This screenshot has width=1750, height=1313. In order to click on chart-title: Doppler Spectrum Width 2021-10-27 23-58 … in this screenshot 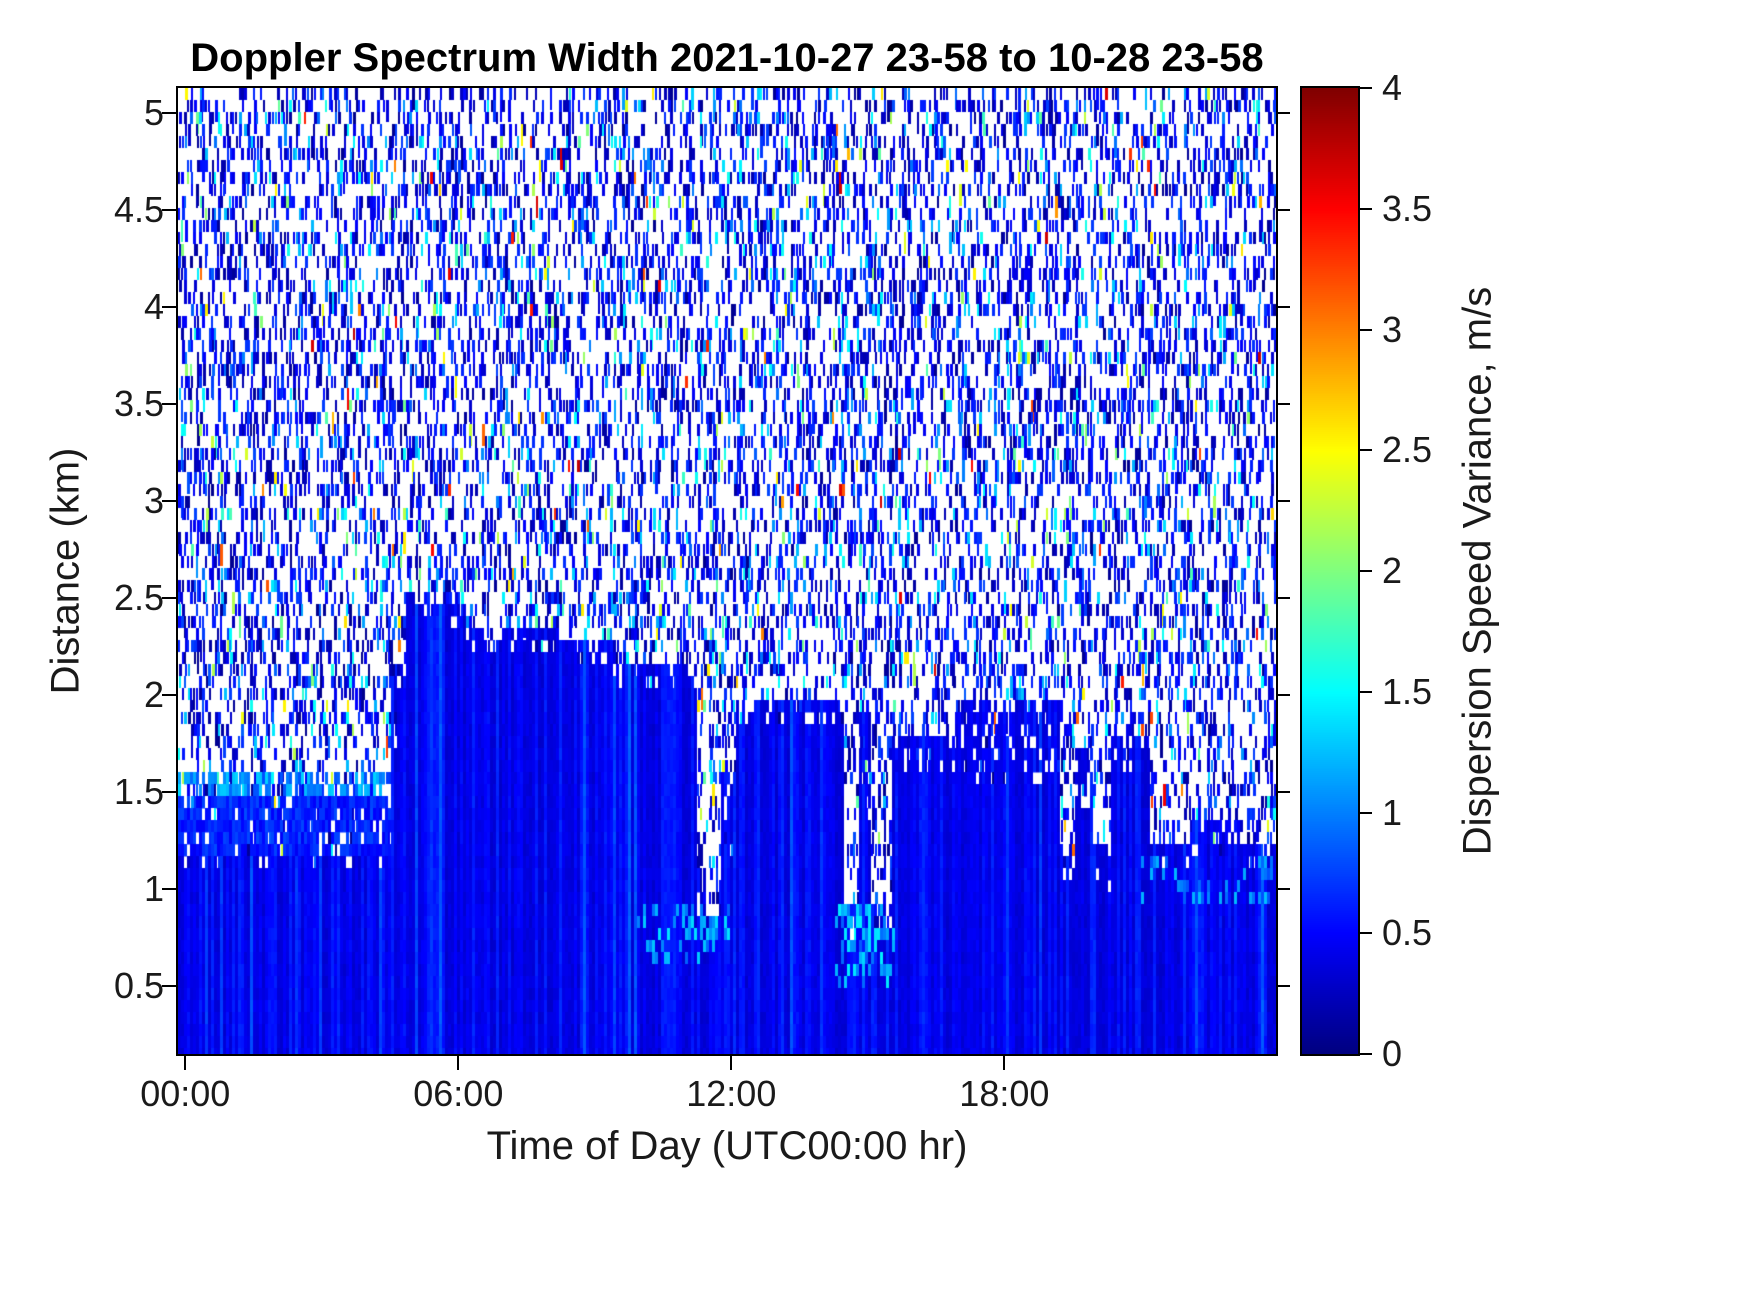, I will do `click(727, 58)`.